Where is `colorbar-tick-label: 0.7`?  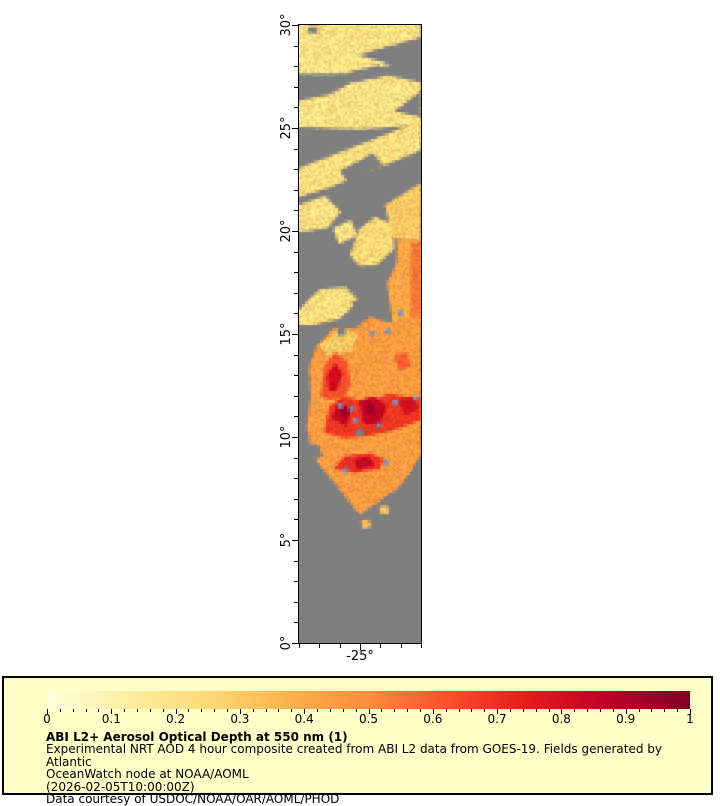
colorbar-tick-label: 0.7 is located at coordinates (497, 719).